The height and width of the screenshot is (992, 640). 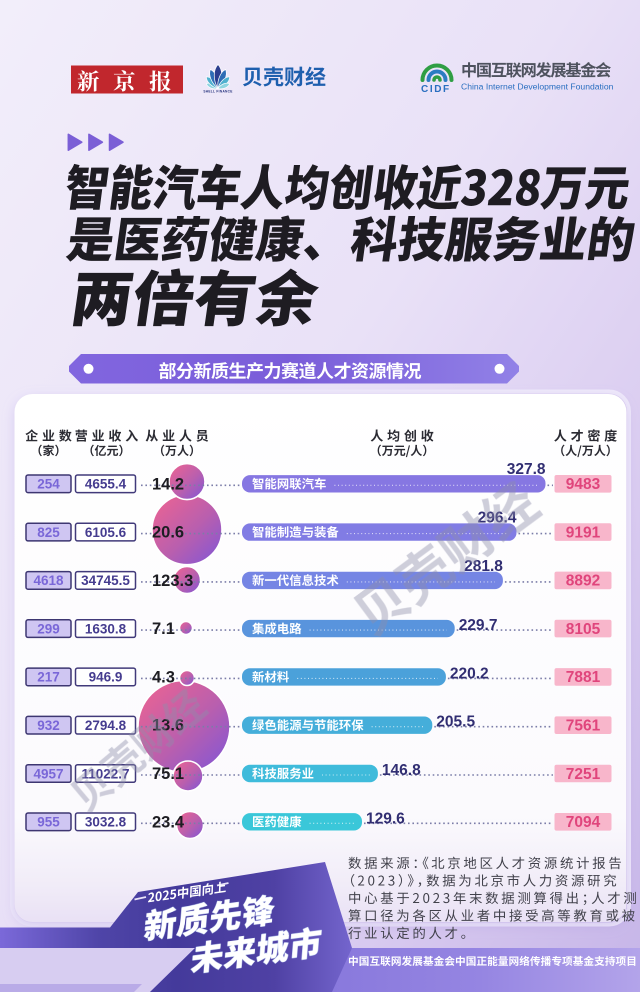 What do you see at coordinates (526, 469) in the screenshot?
I see `svg-text: 327.8` at bounding box center [526, 469].